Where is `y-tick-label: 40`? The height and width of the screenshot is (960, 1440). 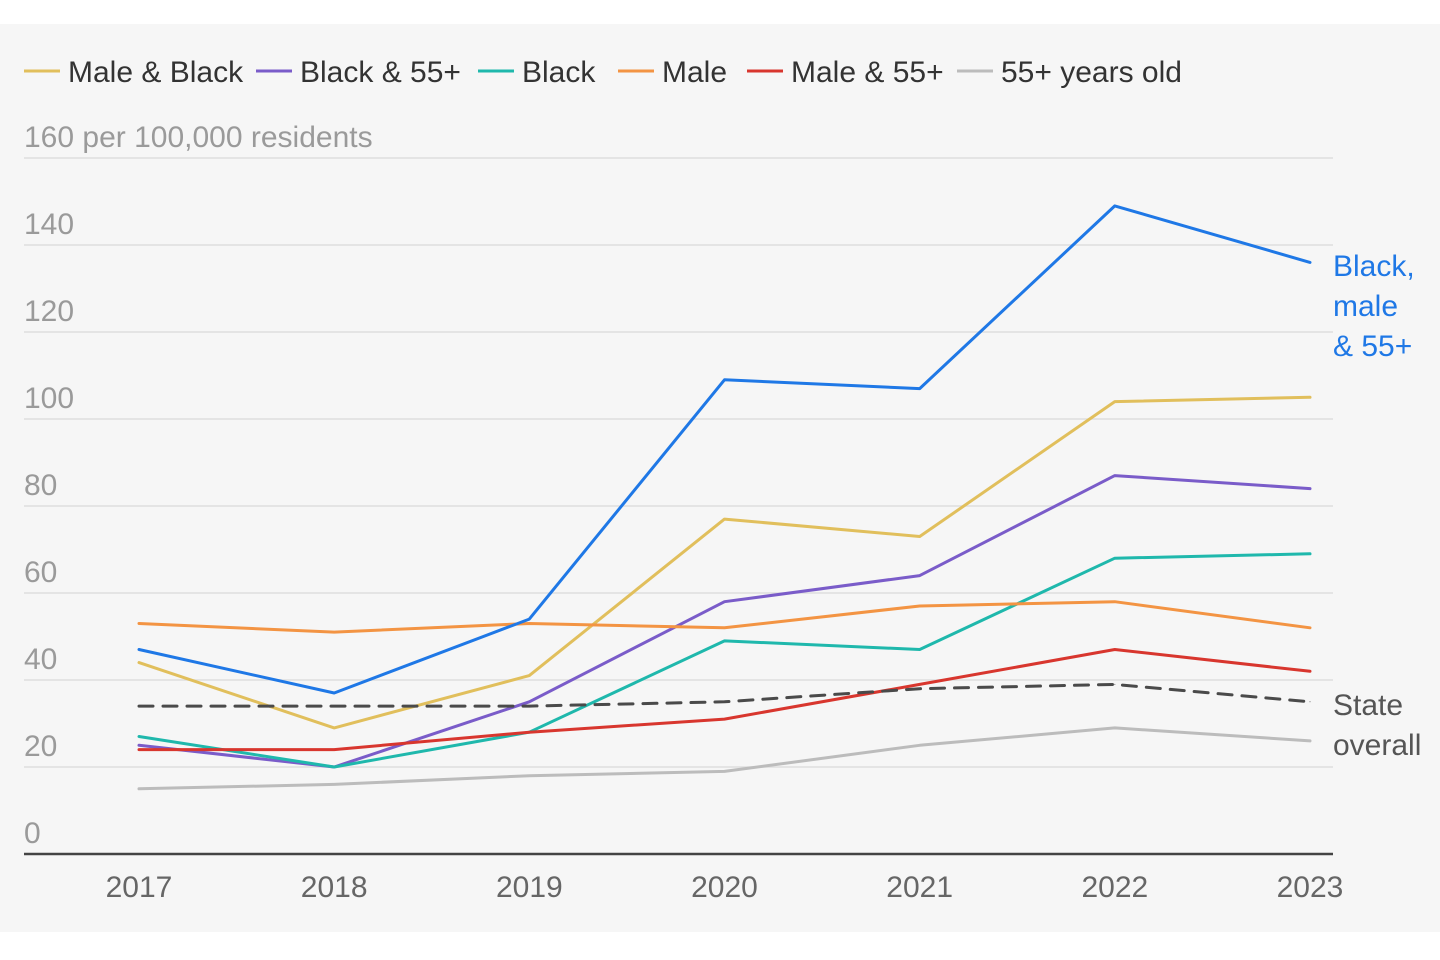
y-tick-label: 40 is located at coordinates (40, 659).